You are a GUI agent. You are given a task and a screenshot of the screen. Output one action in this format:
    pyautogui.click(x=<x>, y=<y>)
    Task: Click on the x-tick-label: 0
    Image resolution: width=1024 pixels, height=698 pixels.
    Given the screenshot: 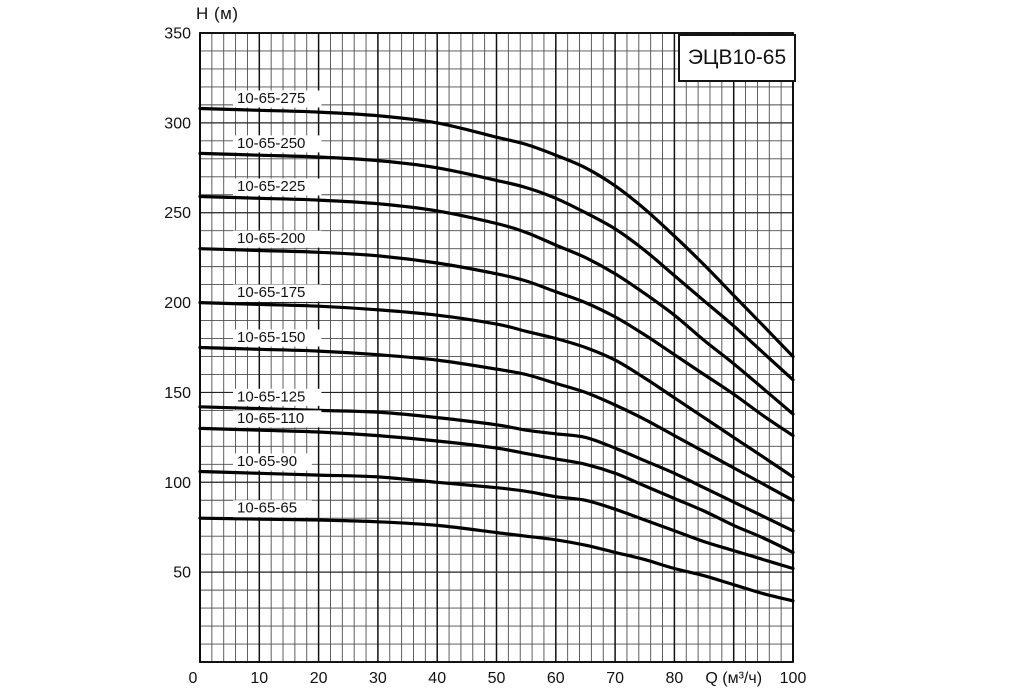 What is the action you would take?
    pyautogui.click(x=193, y=678)
    